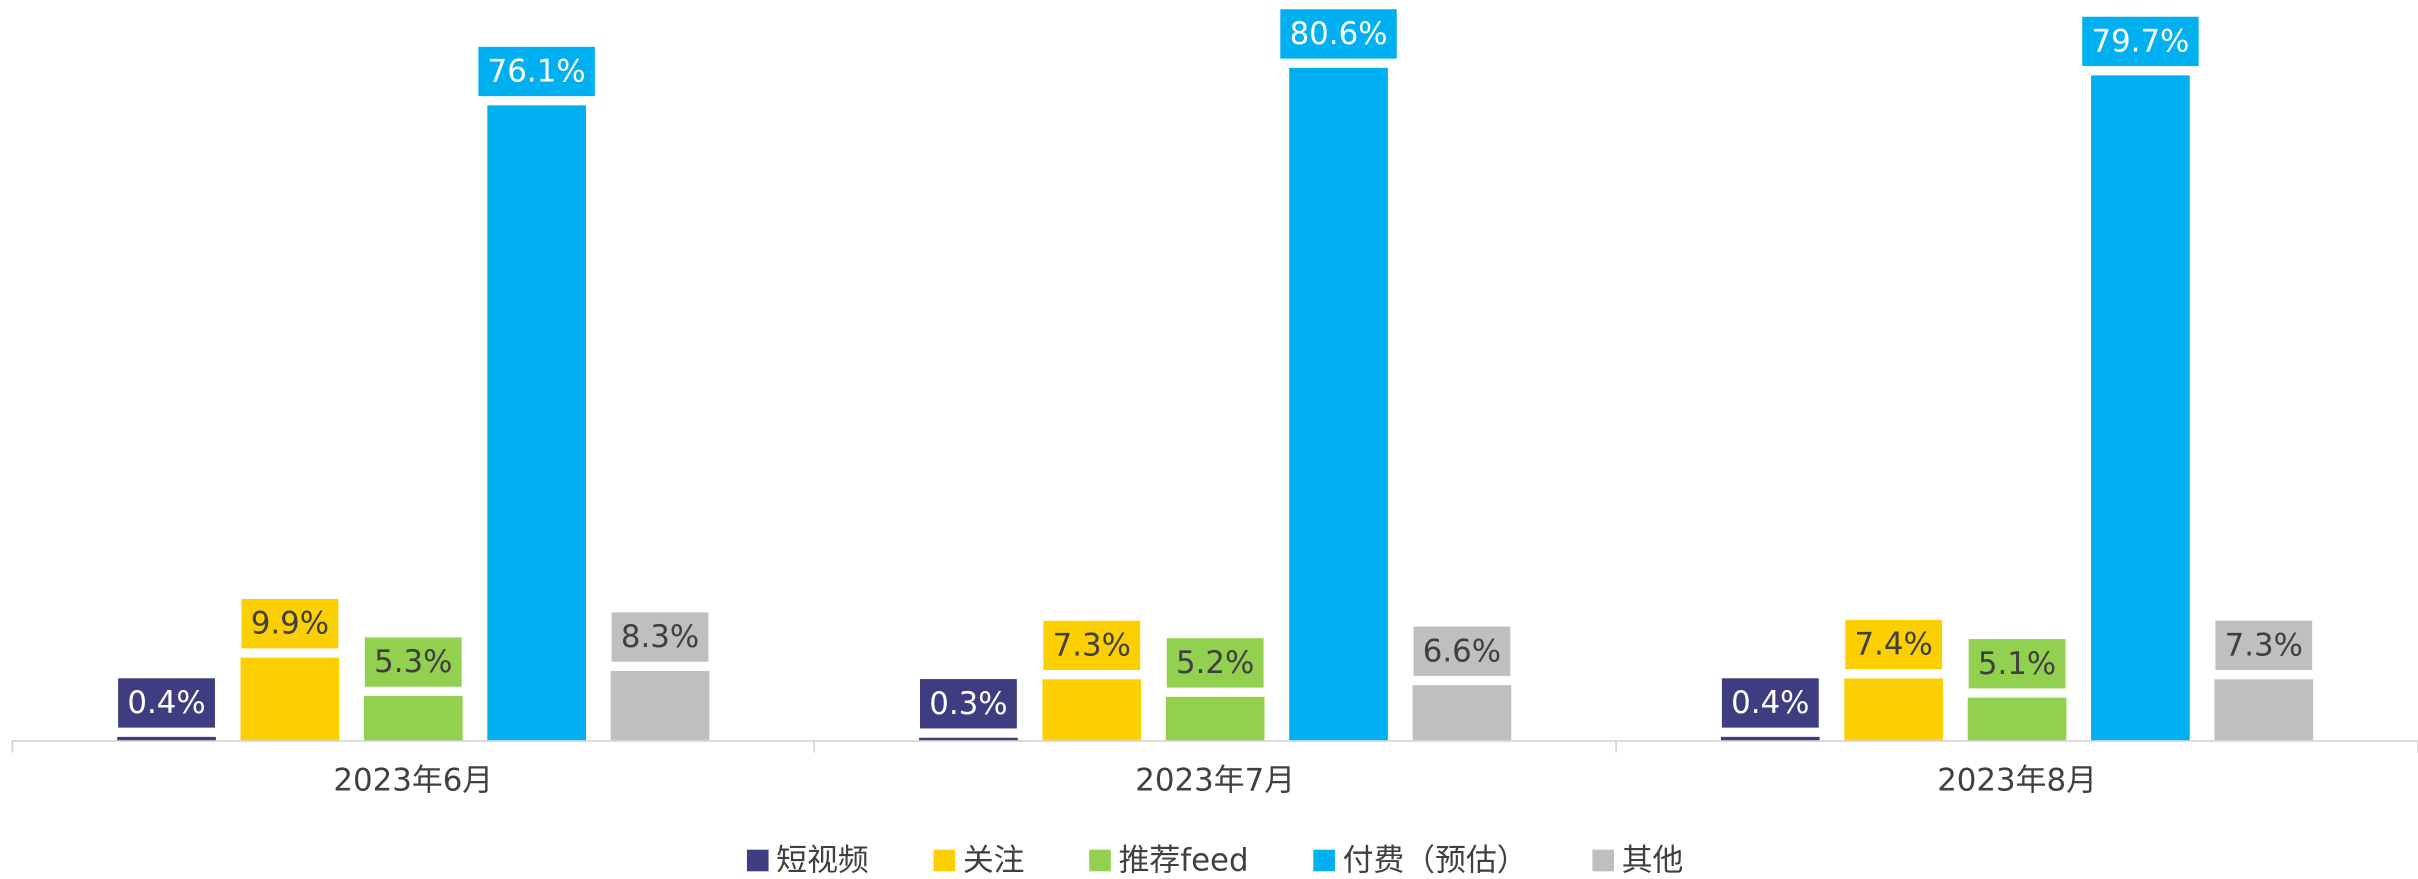 The image size is (2418, 879). I want to click on data-label: 0.3%, so click(968, 704).